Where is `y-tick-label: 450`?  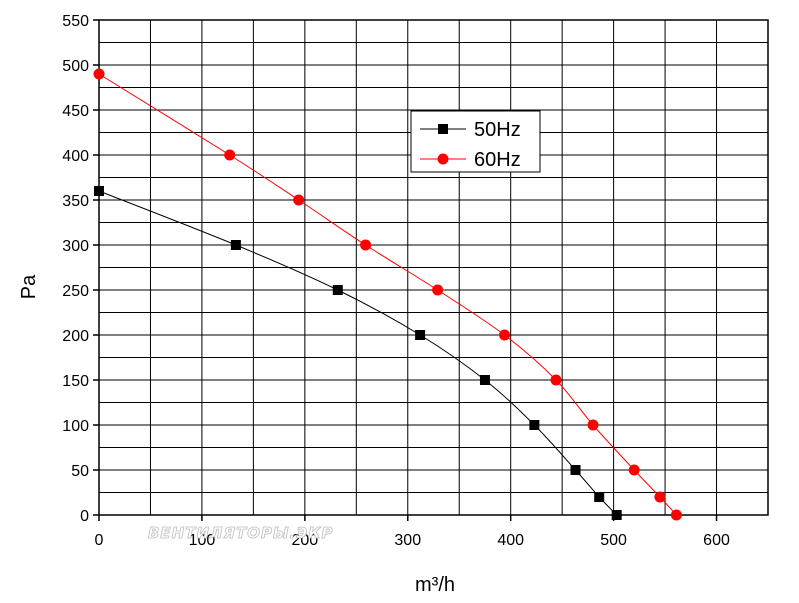
y-tick-label: 450 is located at coordinates (75, 111).